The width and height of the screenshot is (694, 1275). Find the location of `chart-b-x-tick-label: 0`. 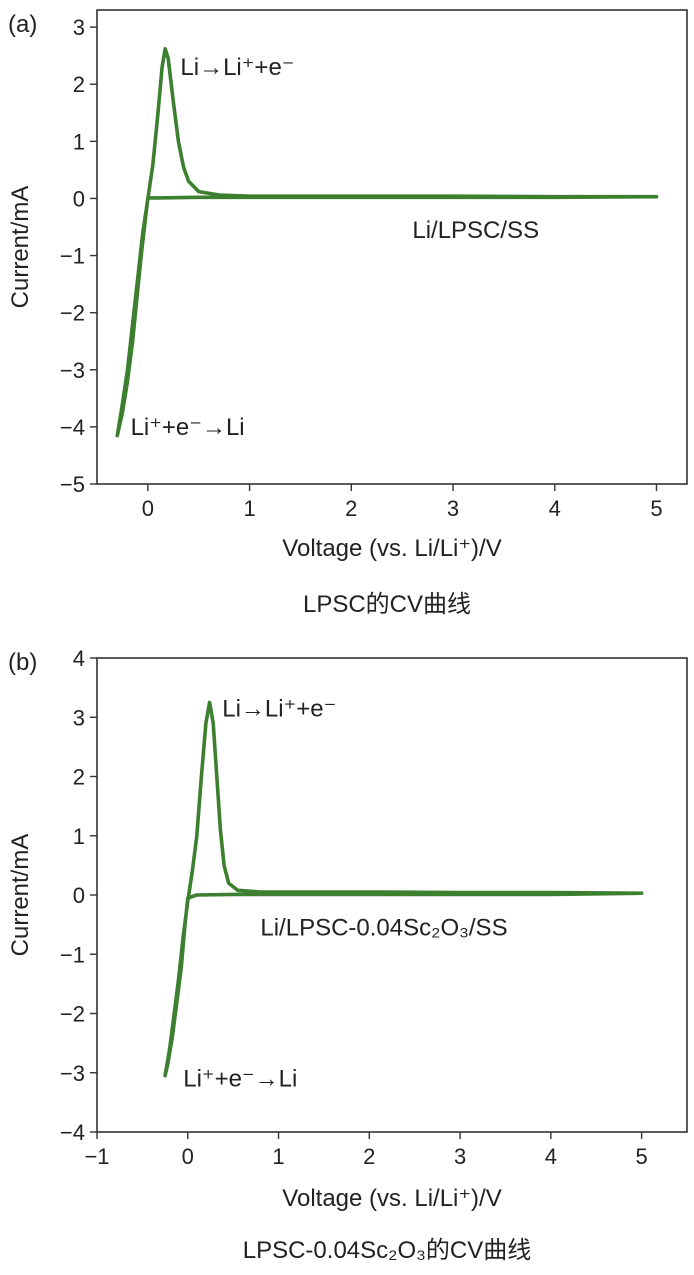

chart-b-x-tick-label: 0 is located at coordinates (188, 1156).